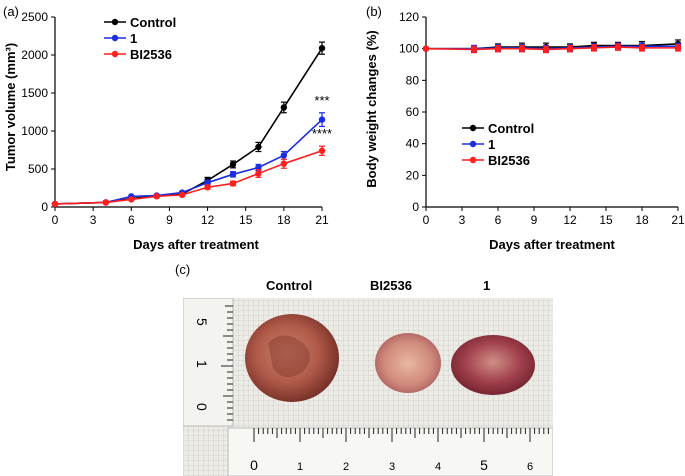  What do you see at coordinates (196, 244) in the screenshot?
I see `chart-a-xlabel: Days after treatment` at bounding box center [196, 244].